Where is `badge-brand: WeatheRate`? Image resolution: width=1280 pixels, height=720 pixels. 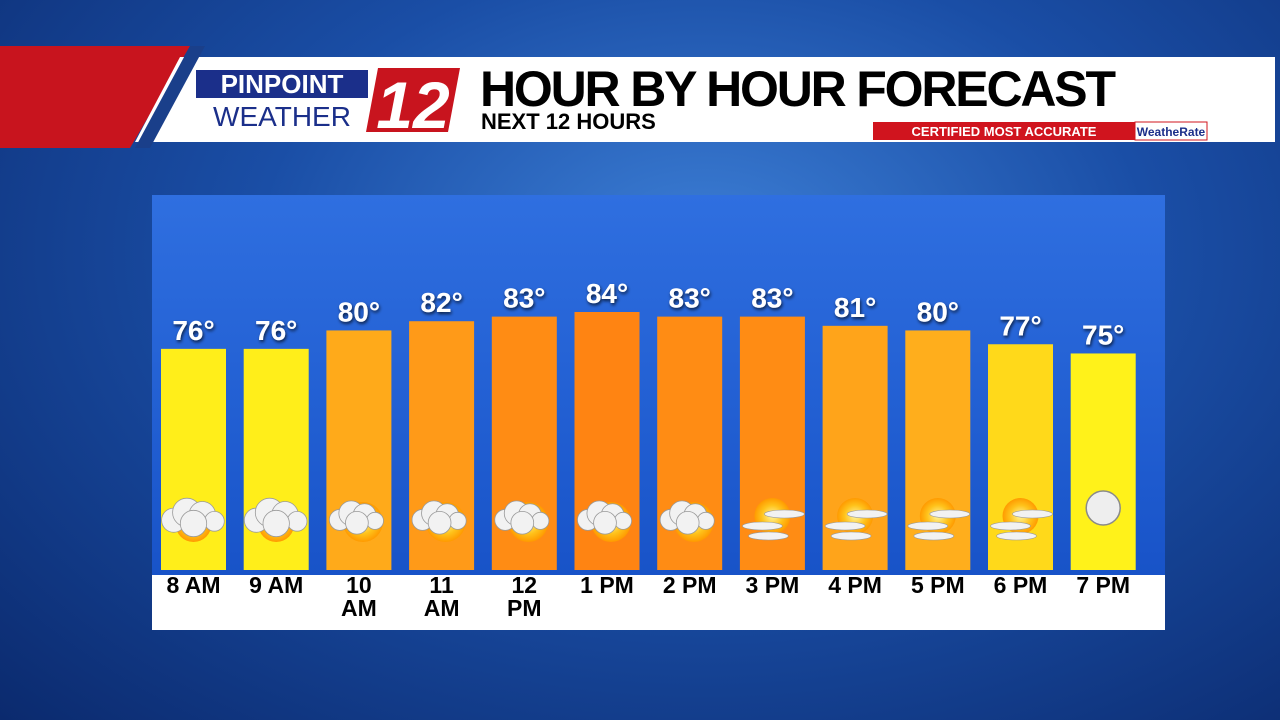 badge-brand: WeatheRate is located at coordinates (1171, 132).